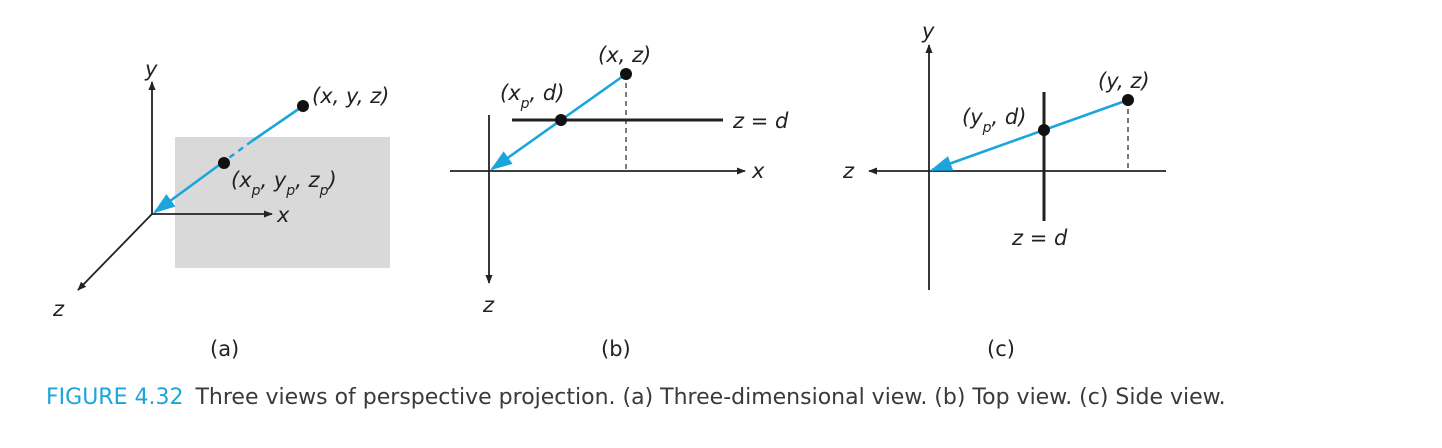  I want to click on figure-number: FIGURE 4.32, so click(115, 397).